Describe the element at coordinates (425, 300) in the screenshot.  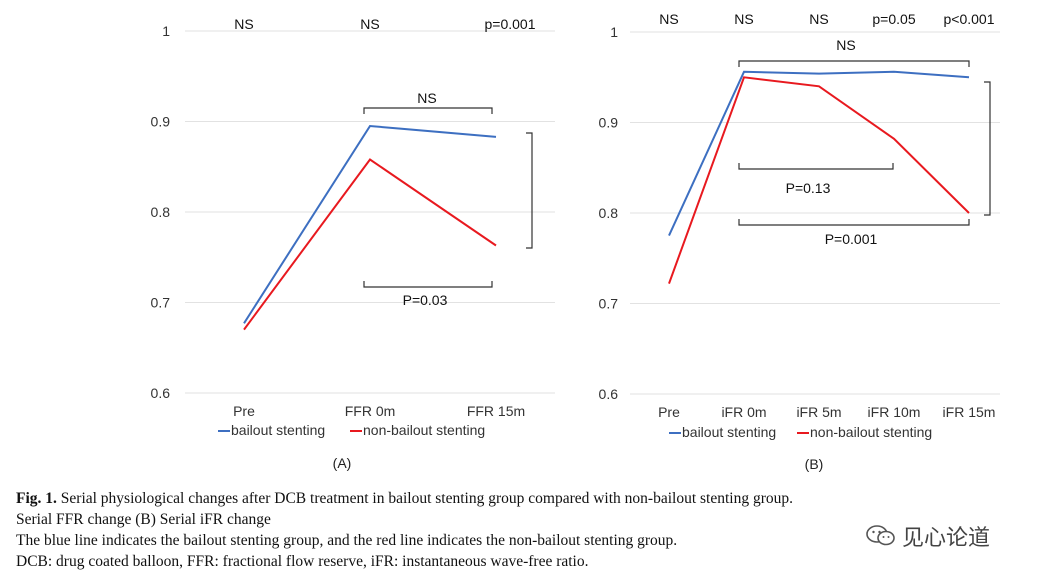
I see `annotation: P=0.03` at that location.